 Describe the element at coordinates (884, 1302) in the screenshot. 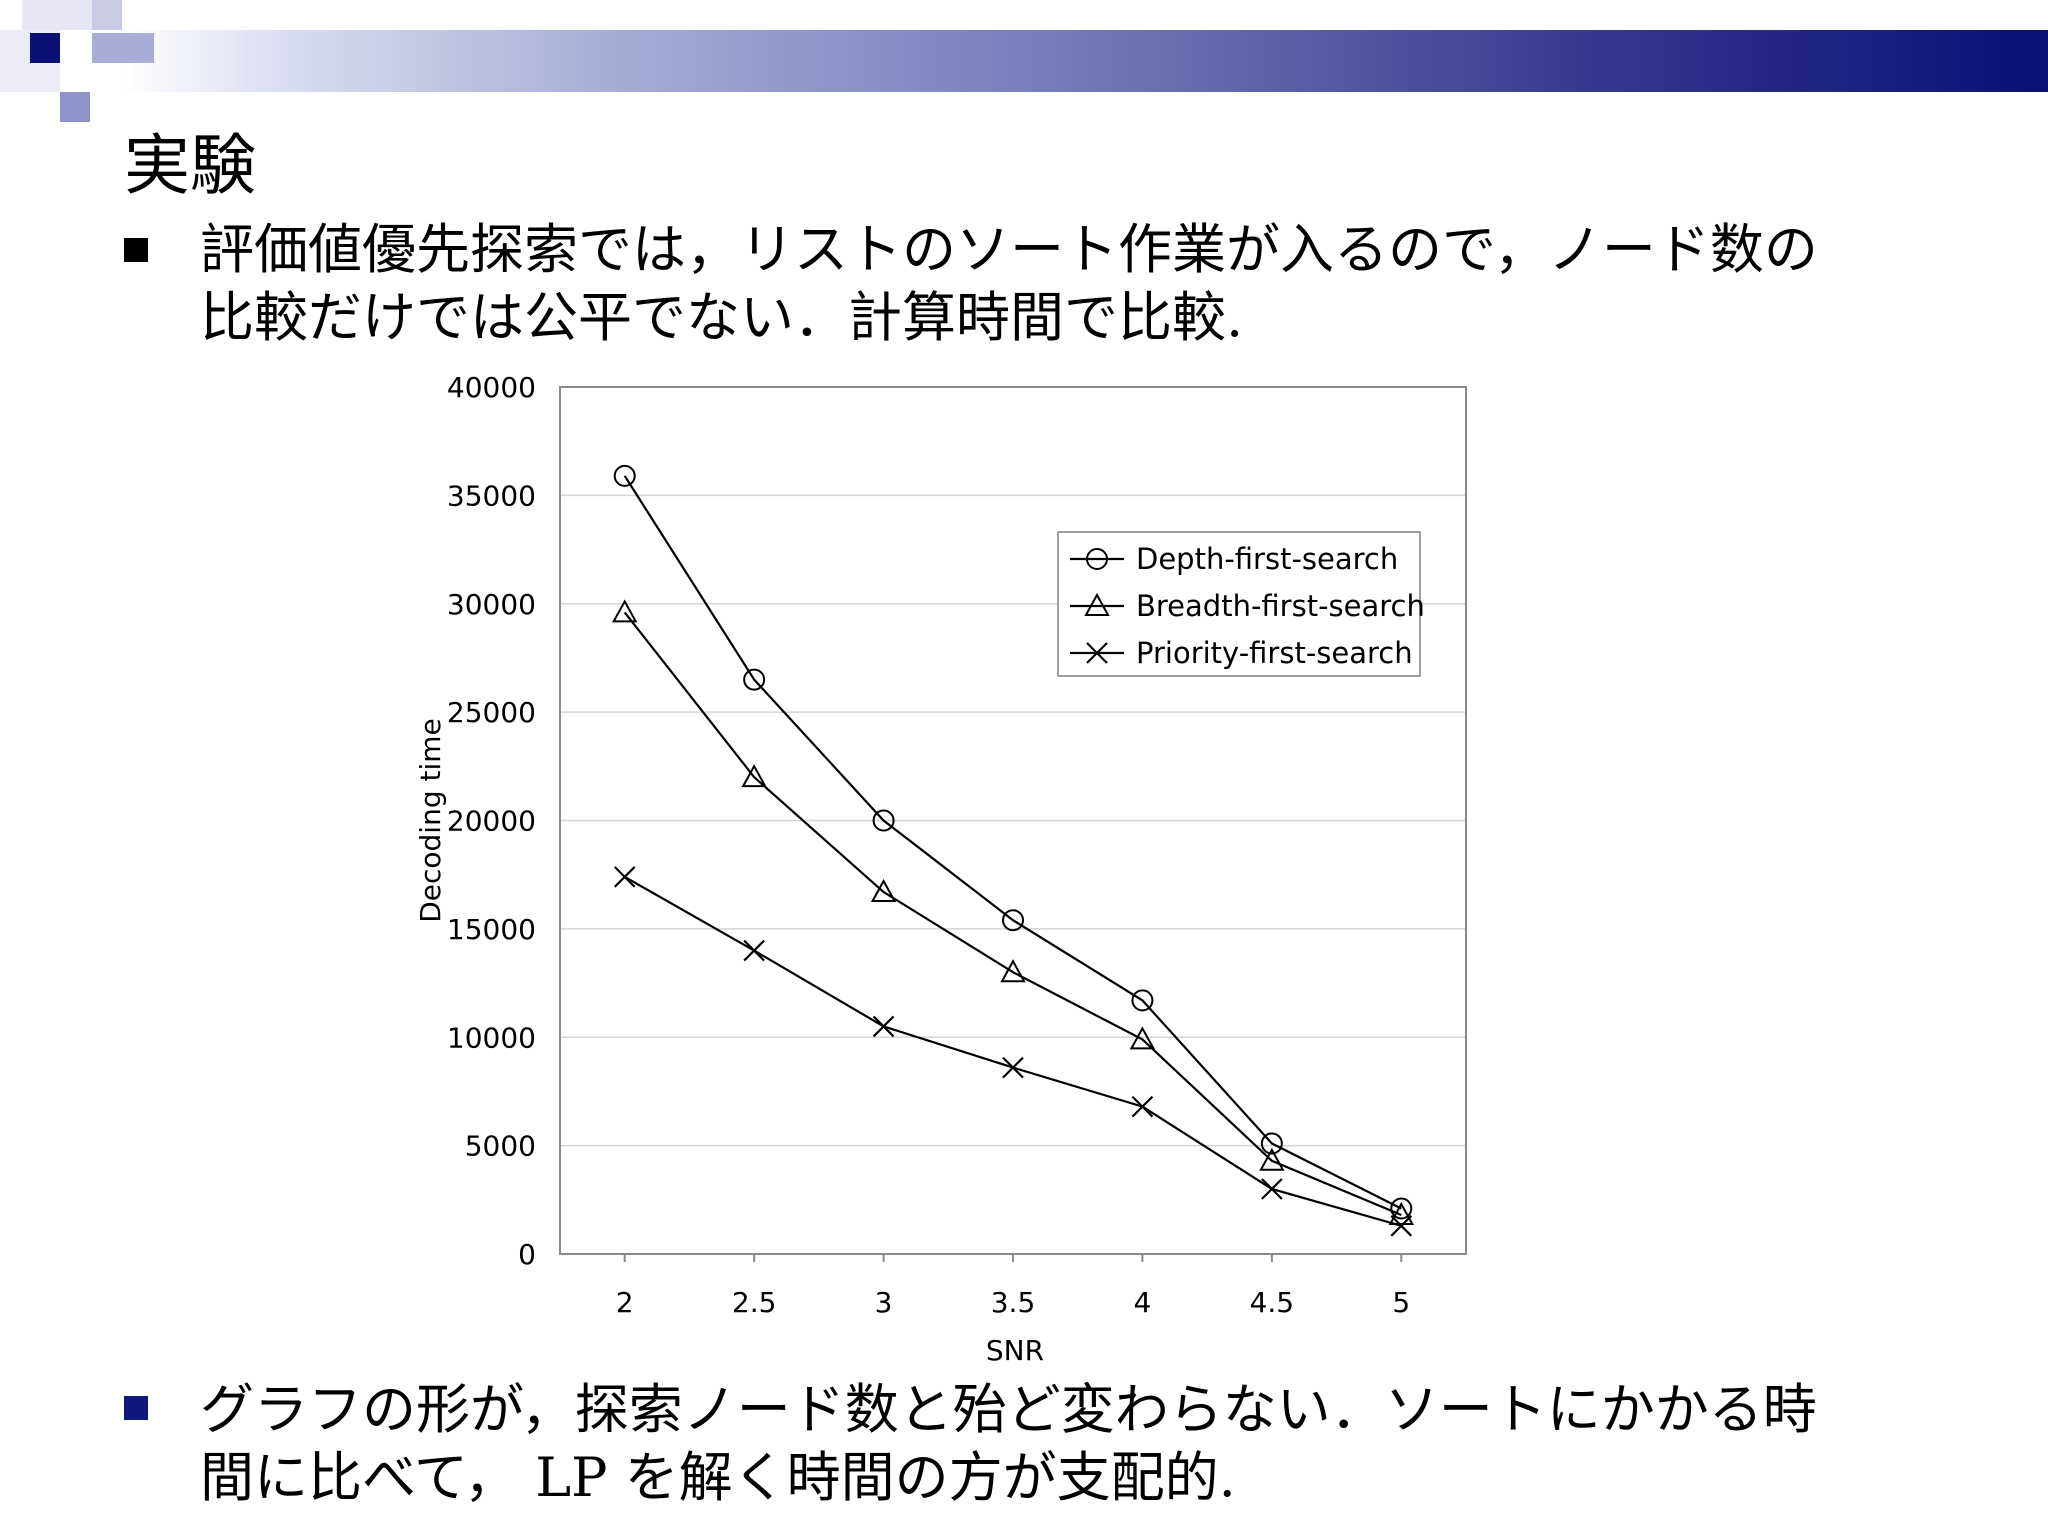

I see `x-tick-label: 3` at that location.